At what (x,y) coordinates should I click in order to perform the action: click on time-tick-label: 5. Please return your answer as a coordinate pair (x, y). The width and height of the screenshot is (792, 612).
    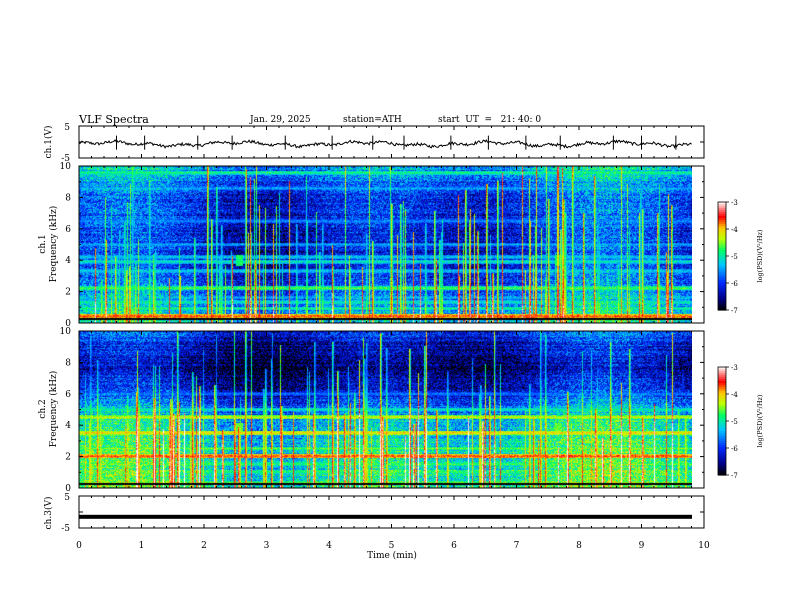
    Looking at the image, I should click on (392, 546).